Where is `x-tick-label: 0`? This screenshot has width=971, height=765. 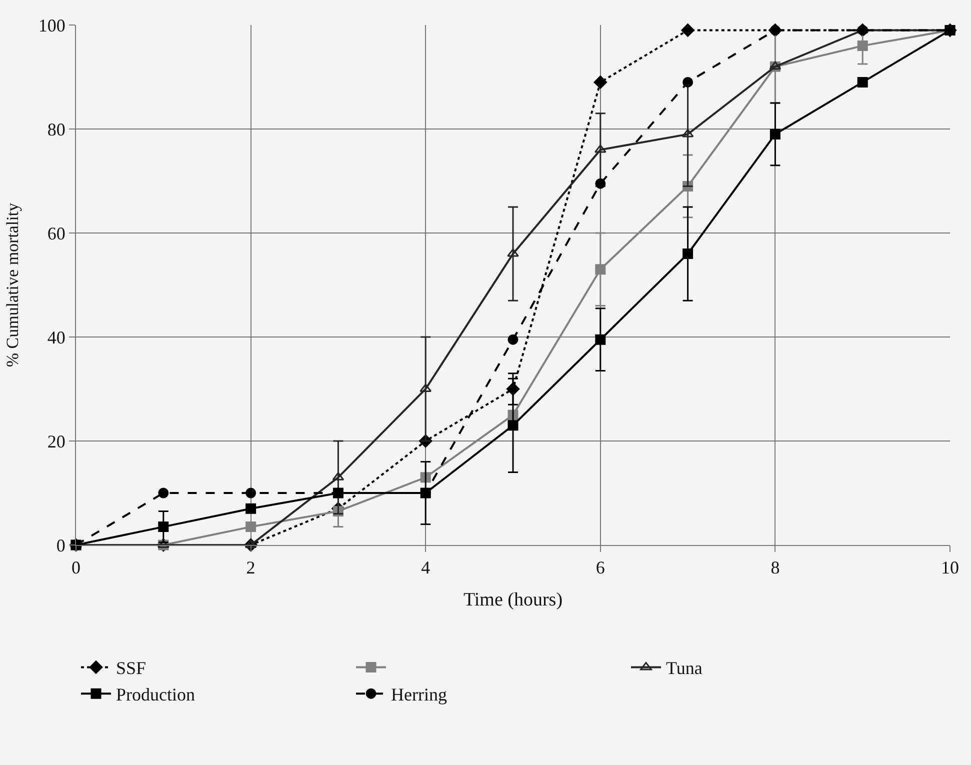 x-tick-label: 0 is located at coordinates (76, 568).